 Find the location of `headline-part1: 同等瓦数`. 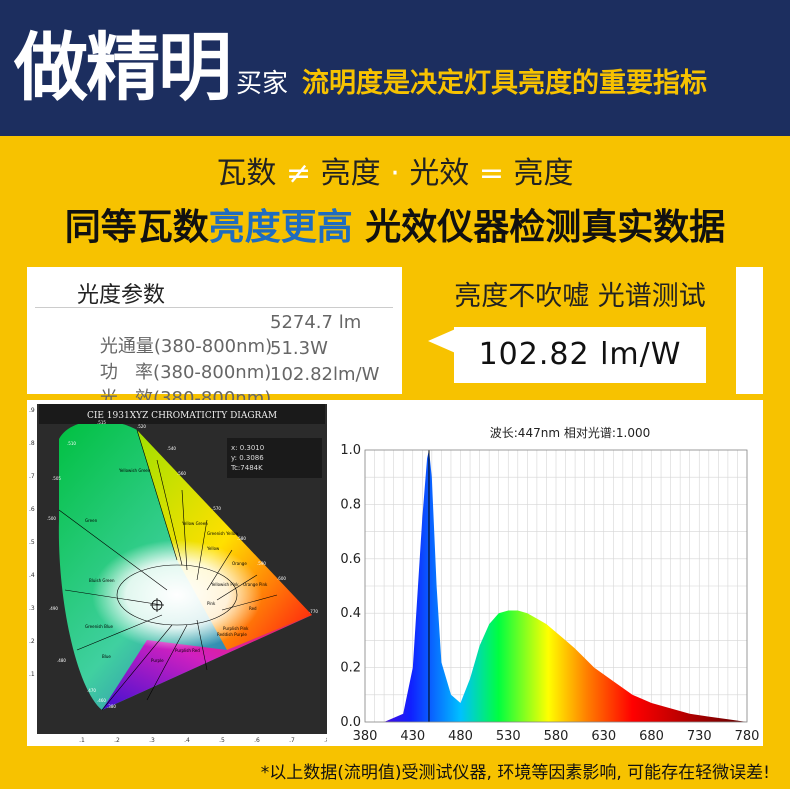

headline-part1: 同等瓦数 is located at coordinates (136, 227).